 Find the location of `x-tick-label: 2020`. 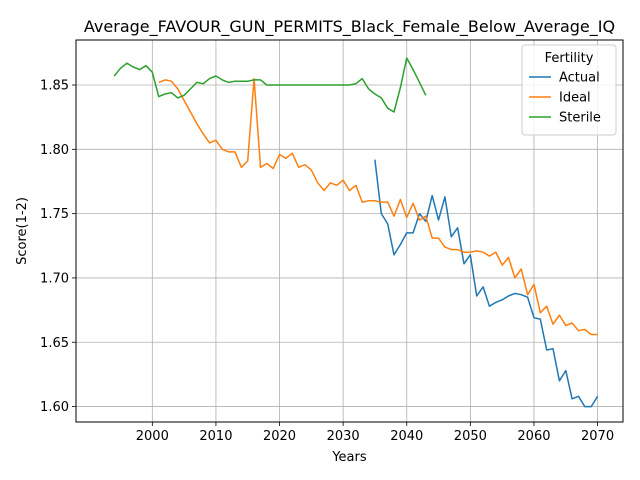

x-tick-label: 2020 is located at coordinates (279, 436).